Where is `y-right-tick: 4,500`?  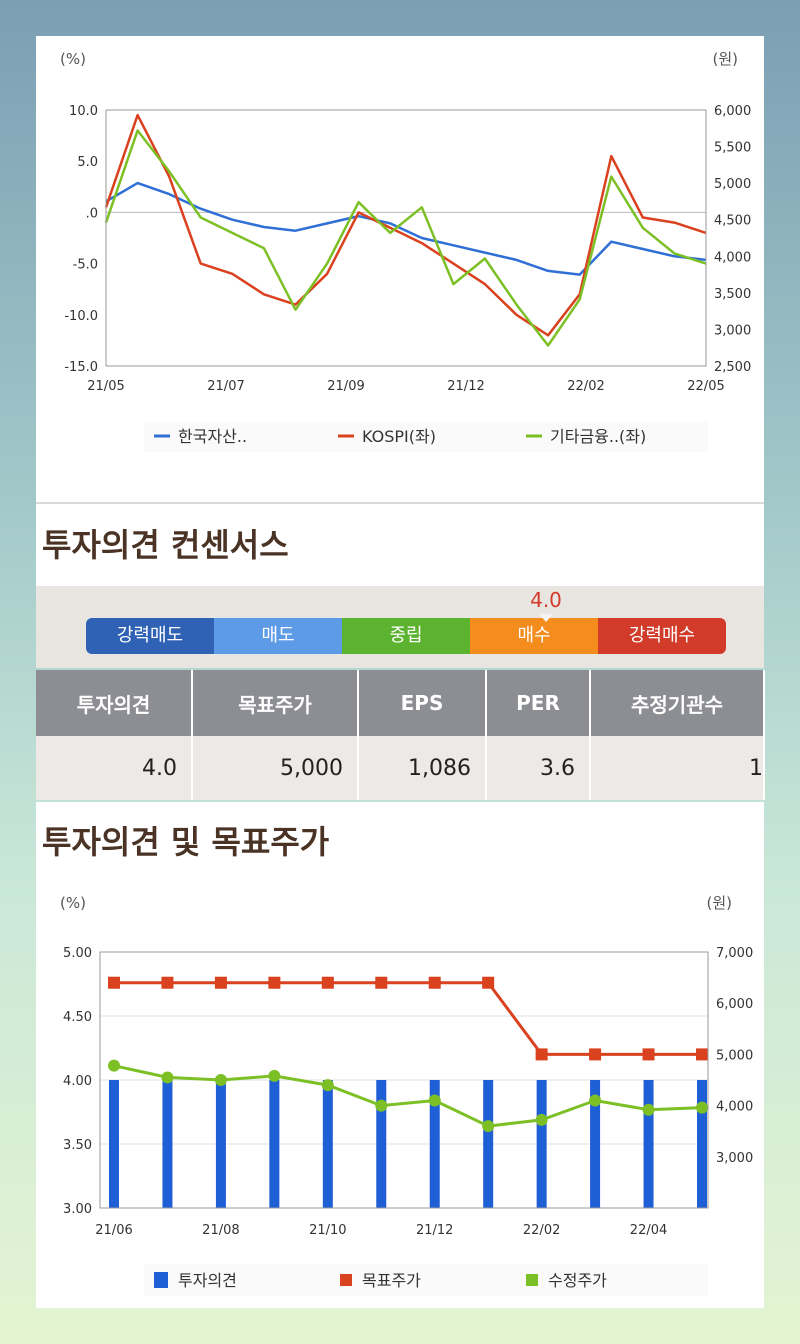
y-right-tick: 4,500 is located at coordinates (732, 221).